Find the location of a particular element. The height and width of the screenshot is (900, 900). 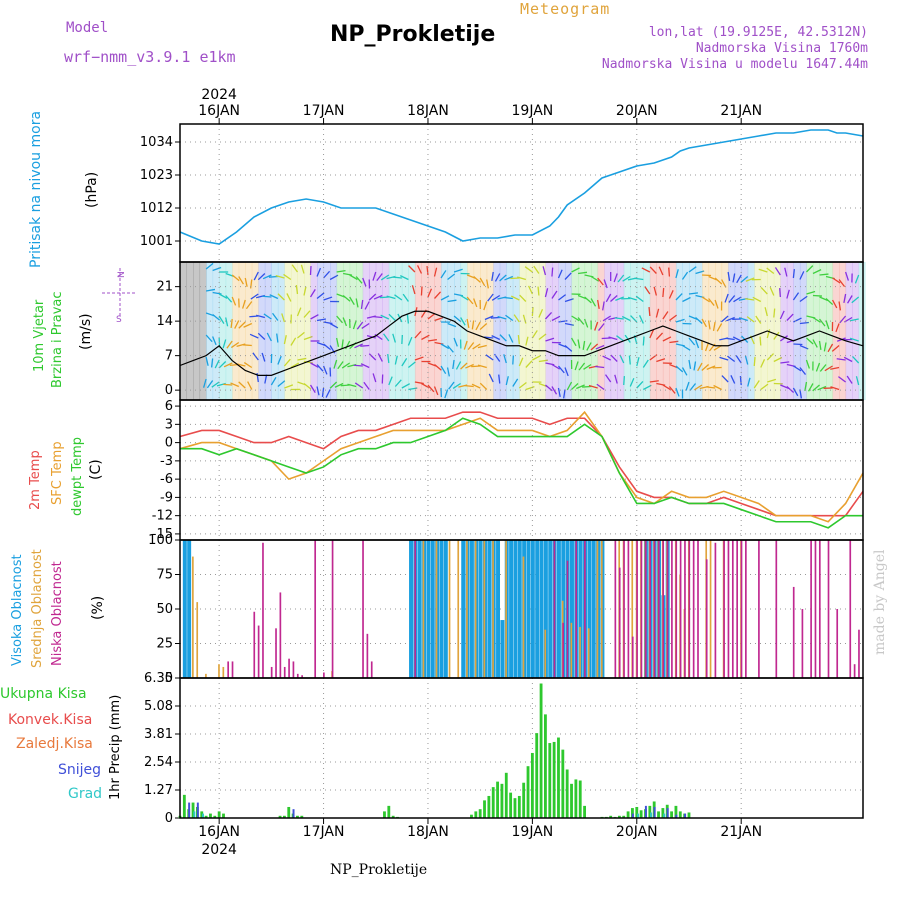

precip-hail-bar is located at coordinates (664, 815).